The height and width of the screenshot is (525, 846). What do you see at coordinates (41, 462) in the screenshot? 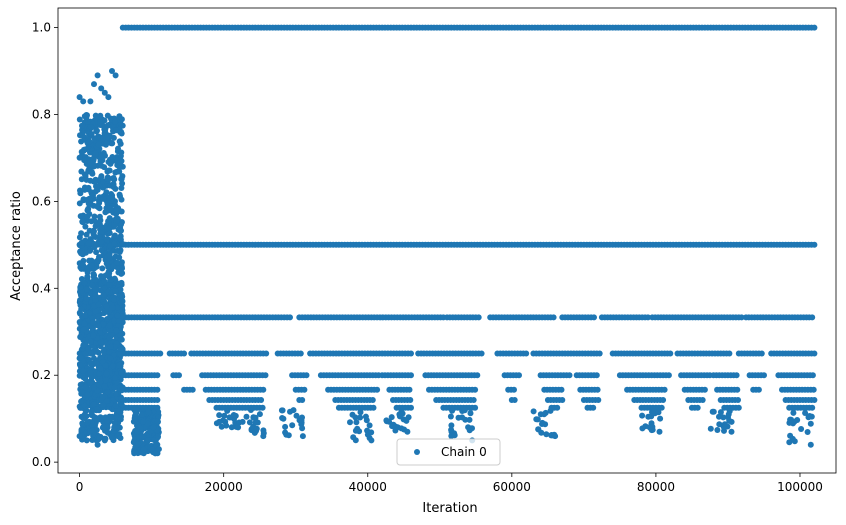
I see `y-tick-label: 0.0` at bounding box center [41, 462].